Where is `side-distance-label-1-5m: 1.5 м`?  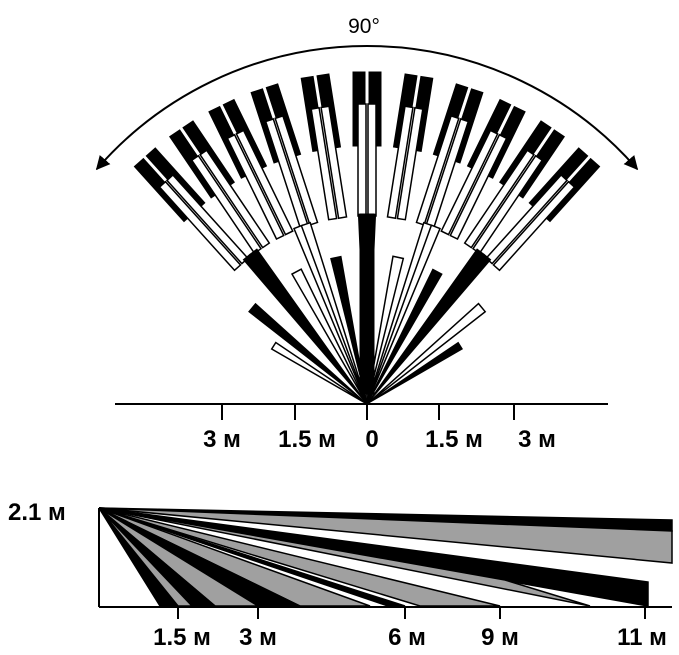
side-distance-label-1-5m: 1.5 м is located at coordinates (182, 637).